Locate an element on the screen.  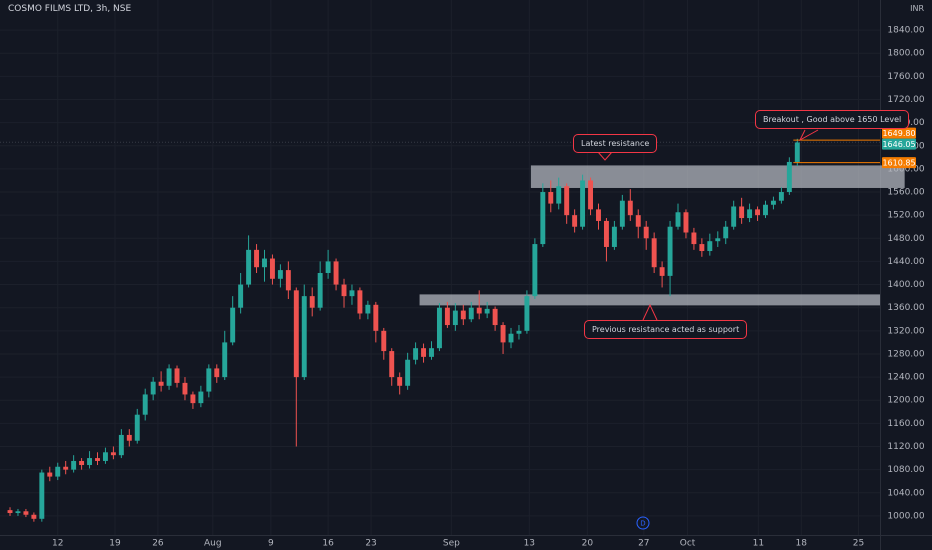
event-marker-label: D is located at coordinates (642, 524).